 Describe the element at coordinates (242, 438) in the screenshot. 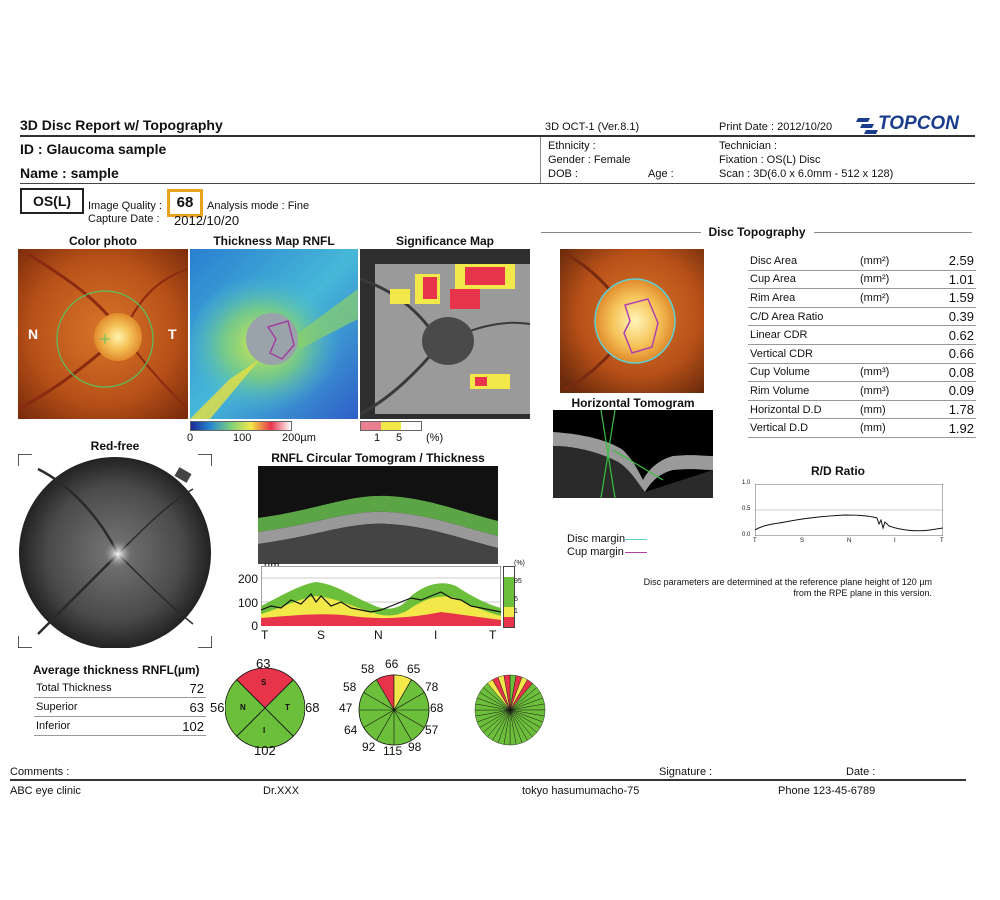

I see `thickness-scale-mid: 100` at that location.